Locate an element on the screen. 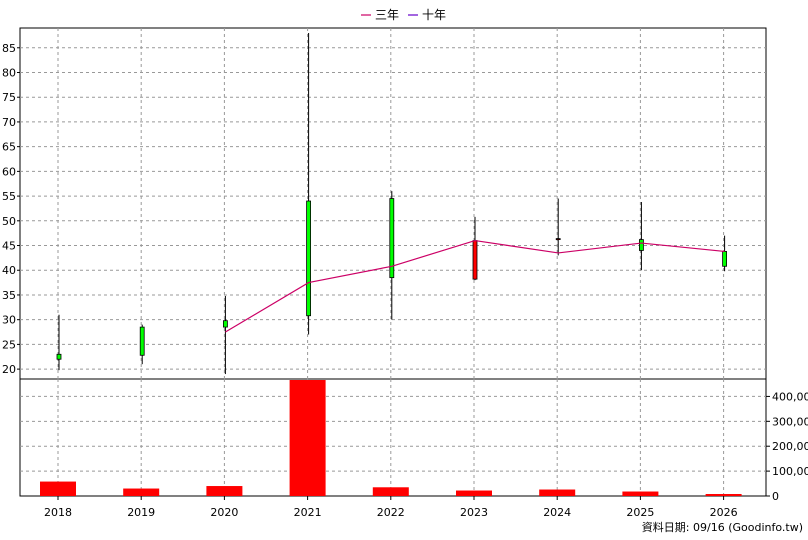 Image resolution: width=808 pixels, height=540 pixels. price-y-tick-label: 75 is located at coordinates (9, 97).